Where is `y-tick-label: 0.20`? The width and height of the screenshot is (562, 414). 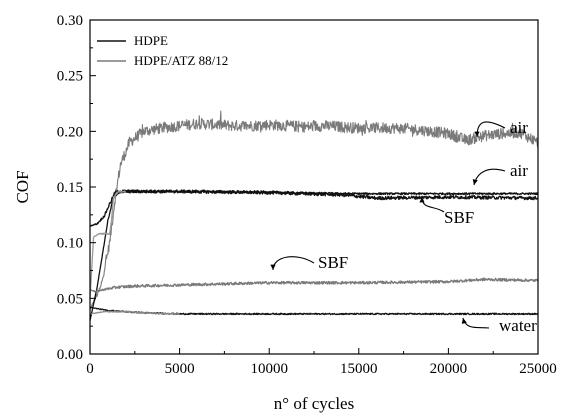 y-tick-label: 0.20 is located at coordinates (70, 132).